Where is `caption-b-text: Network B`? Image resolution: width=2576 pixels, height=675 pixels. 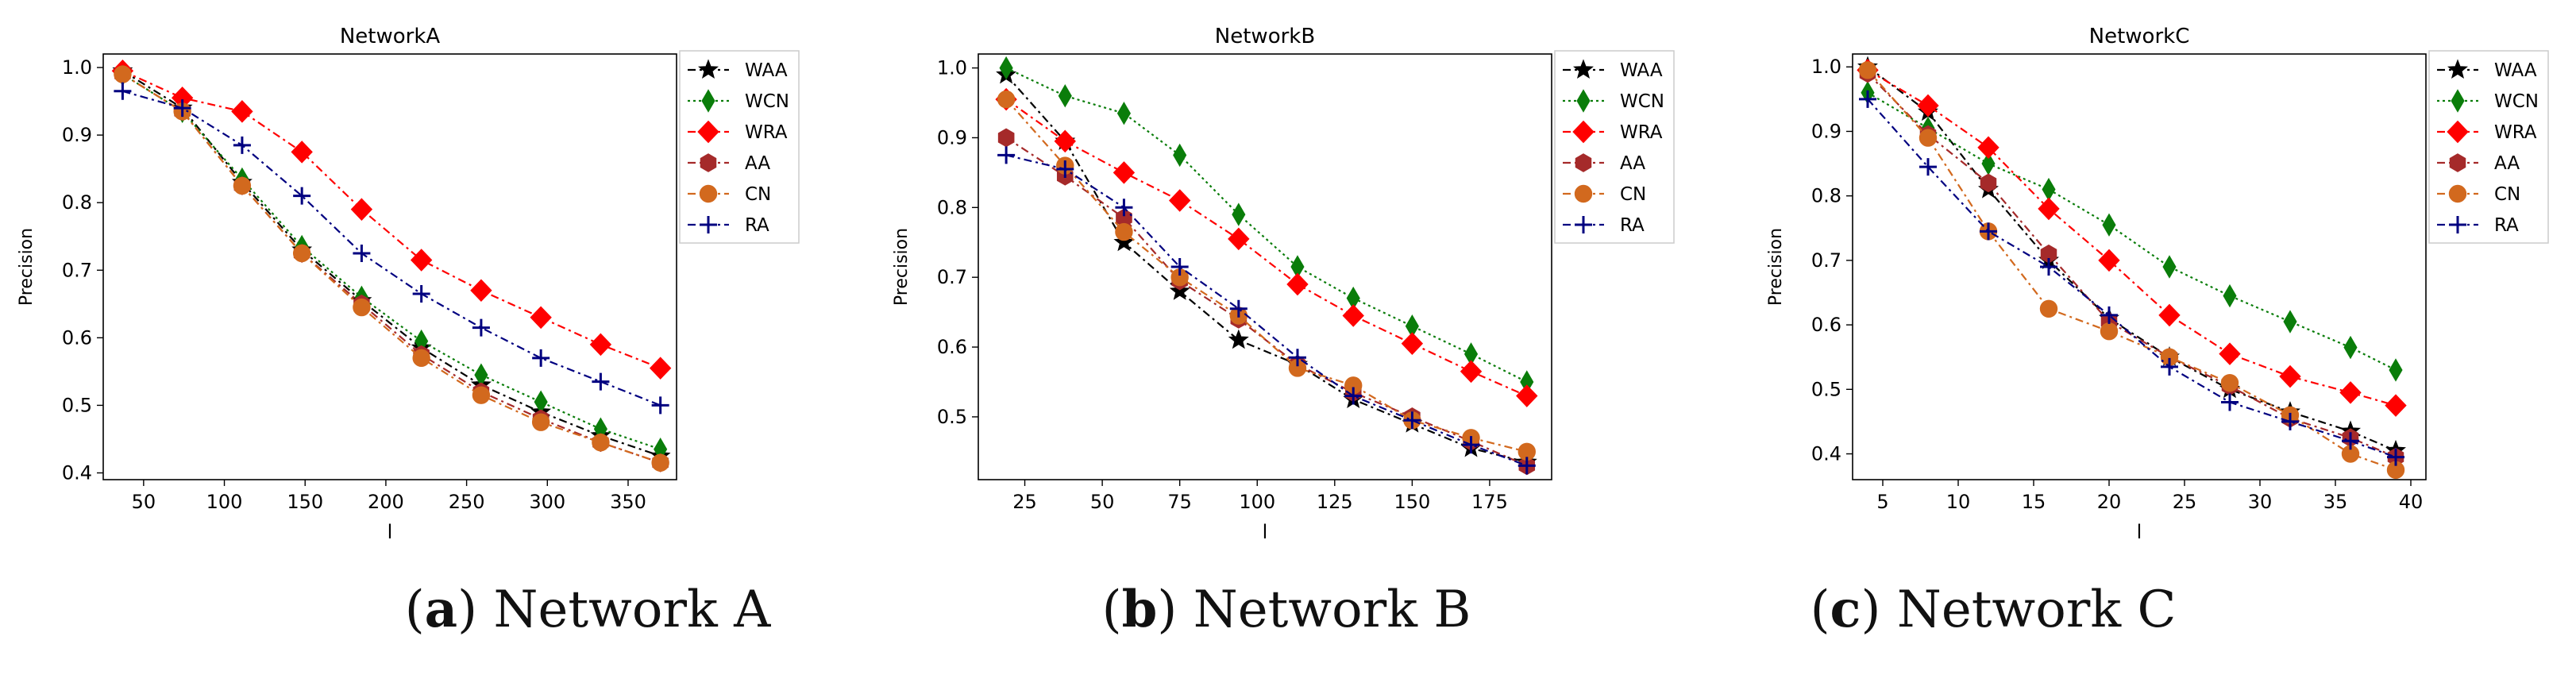
caption-b-text: Network B is located at coordinates (1332, 609).